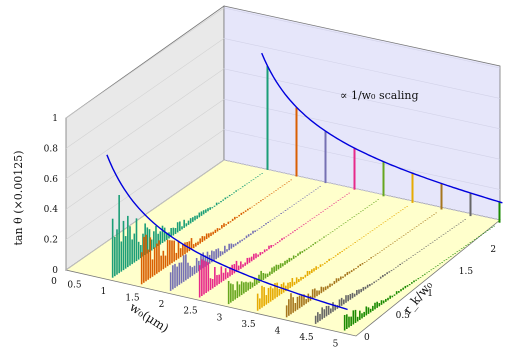 Image resolution: width=518 pixels, height=353 pixels. Describe the element at coordinates (74, 285) in the screenshot. I see `x-tick-label: 0.5` at that location.